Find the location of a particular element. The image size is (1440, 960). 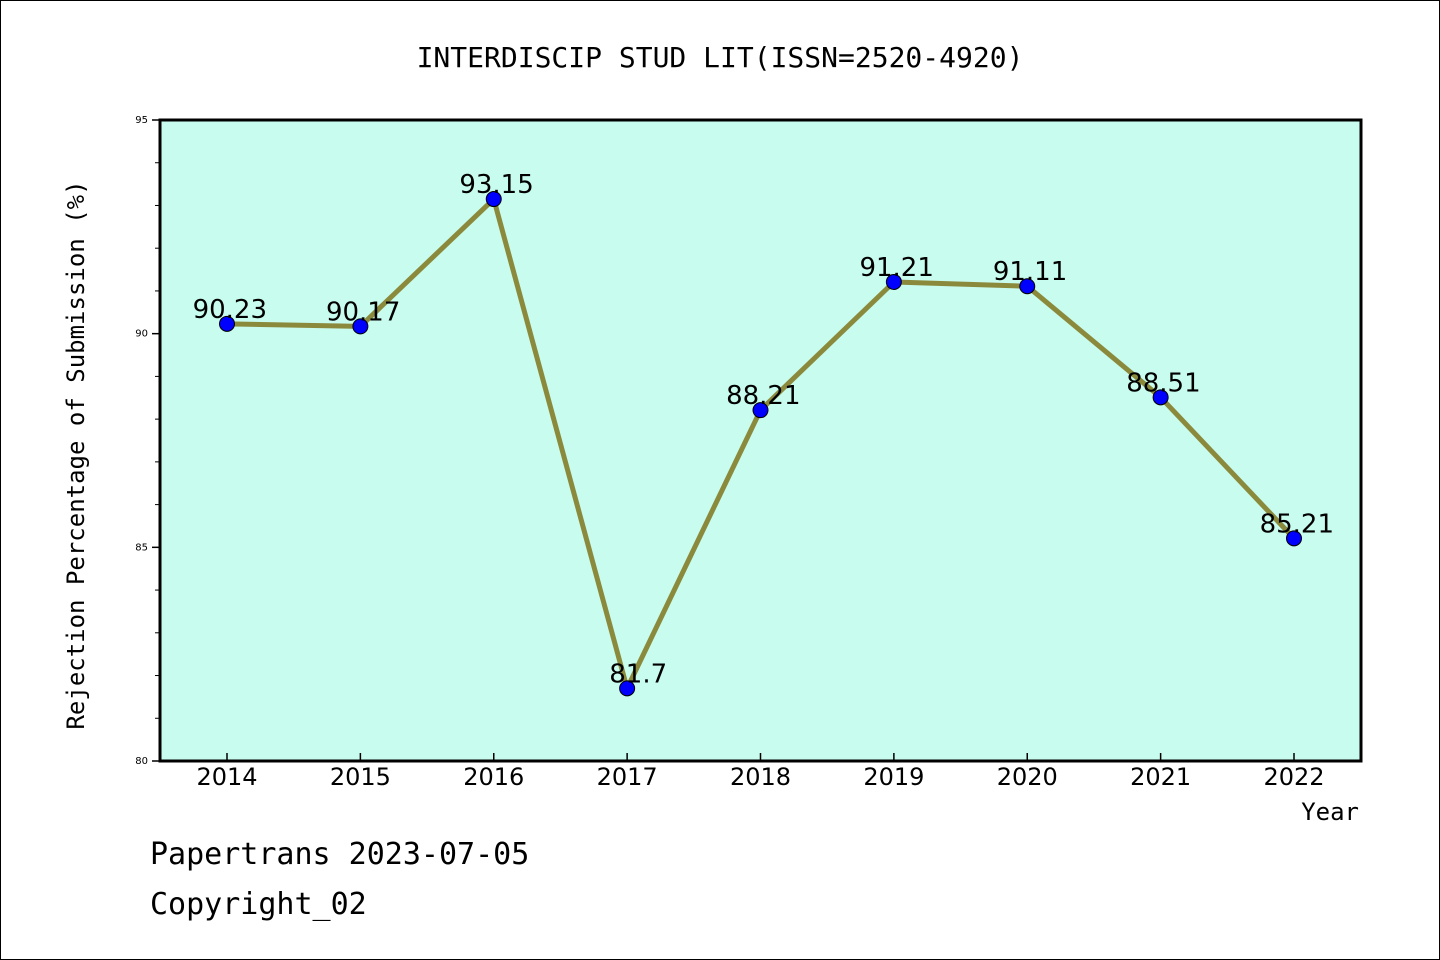

data-label: 90.17 is located at coordinates (363, 312).